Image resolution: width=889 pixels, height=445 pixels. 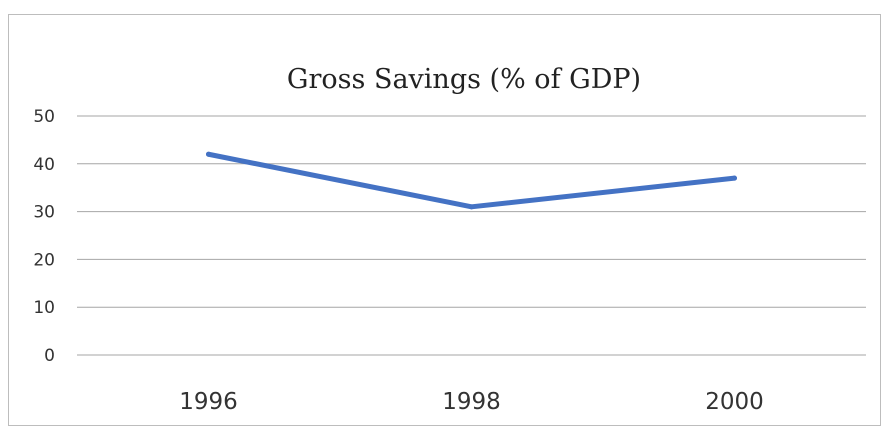 What do you see at coordinates (44, 236) in the screenshot?
I see `y-tick-labels: 0 10 20 30 40 50` at bounding box center [44, 236].